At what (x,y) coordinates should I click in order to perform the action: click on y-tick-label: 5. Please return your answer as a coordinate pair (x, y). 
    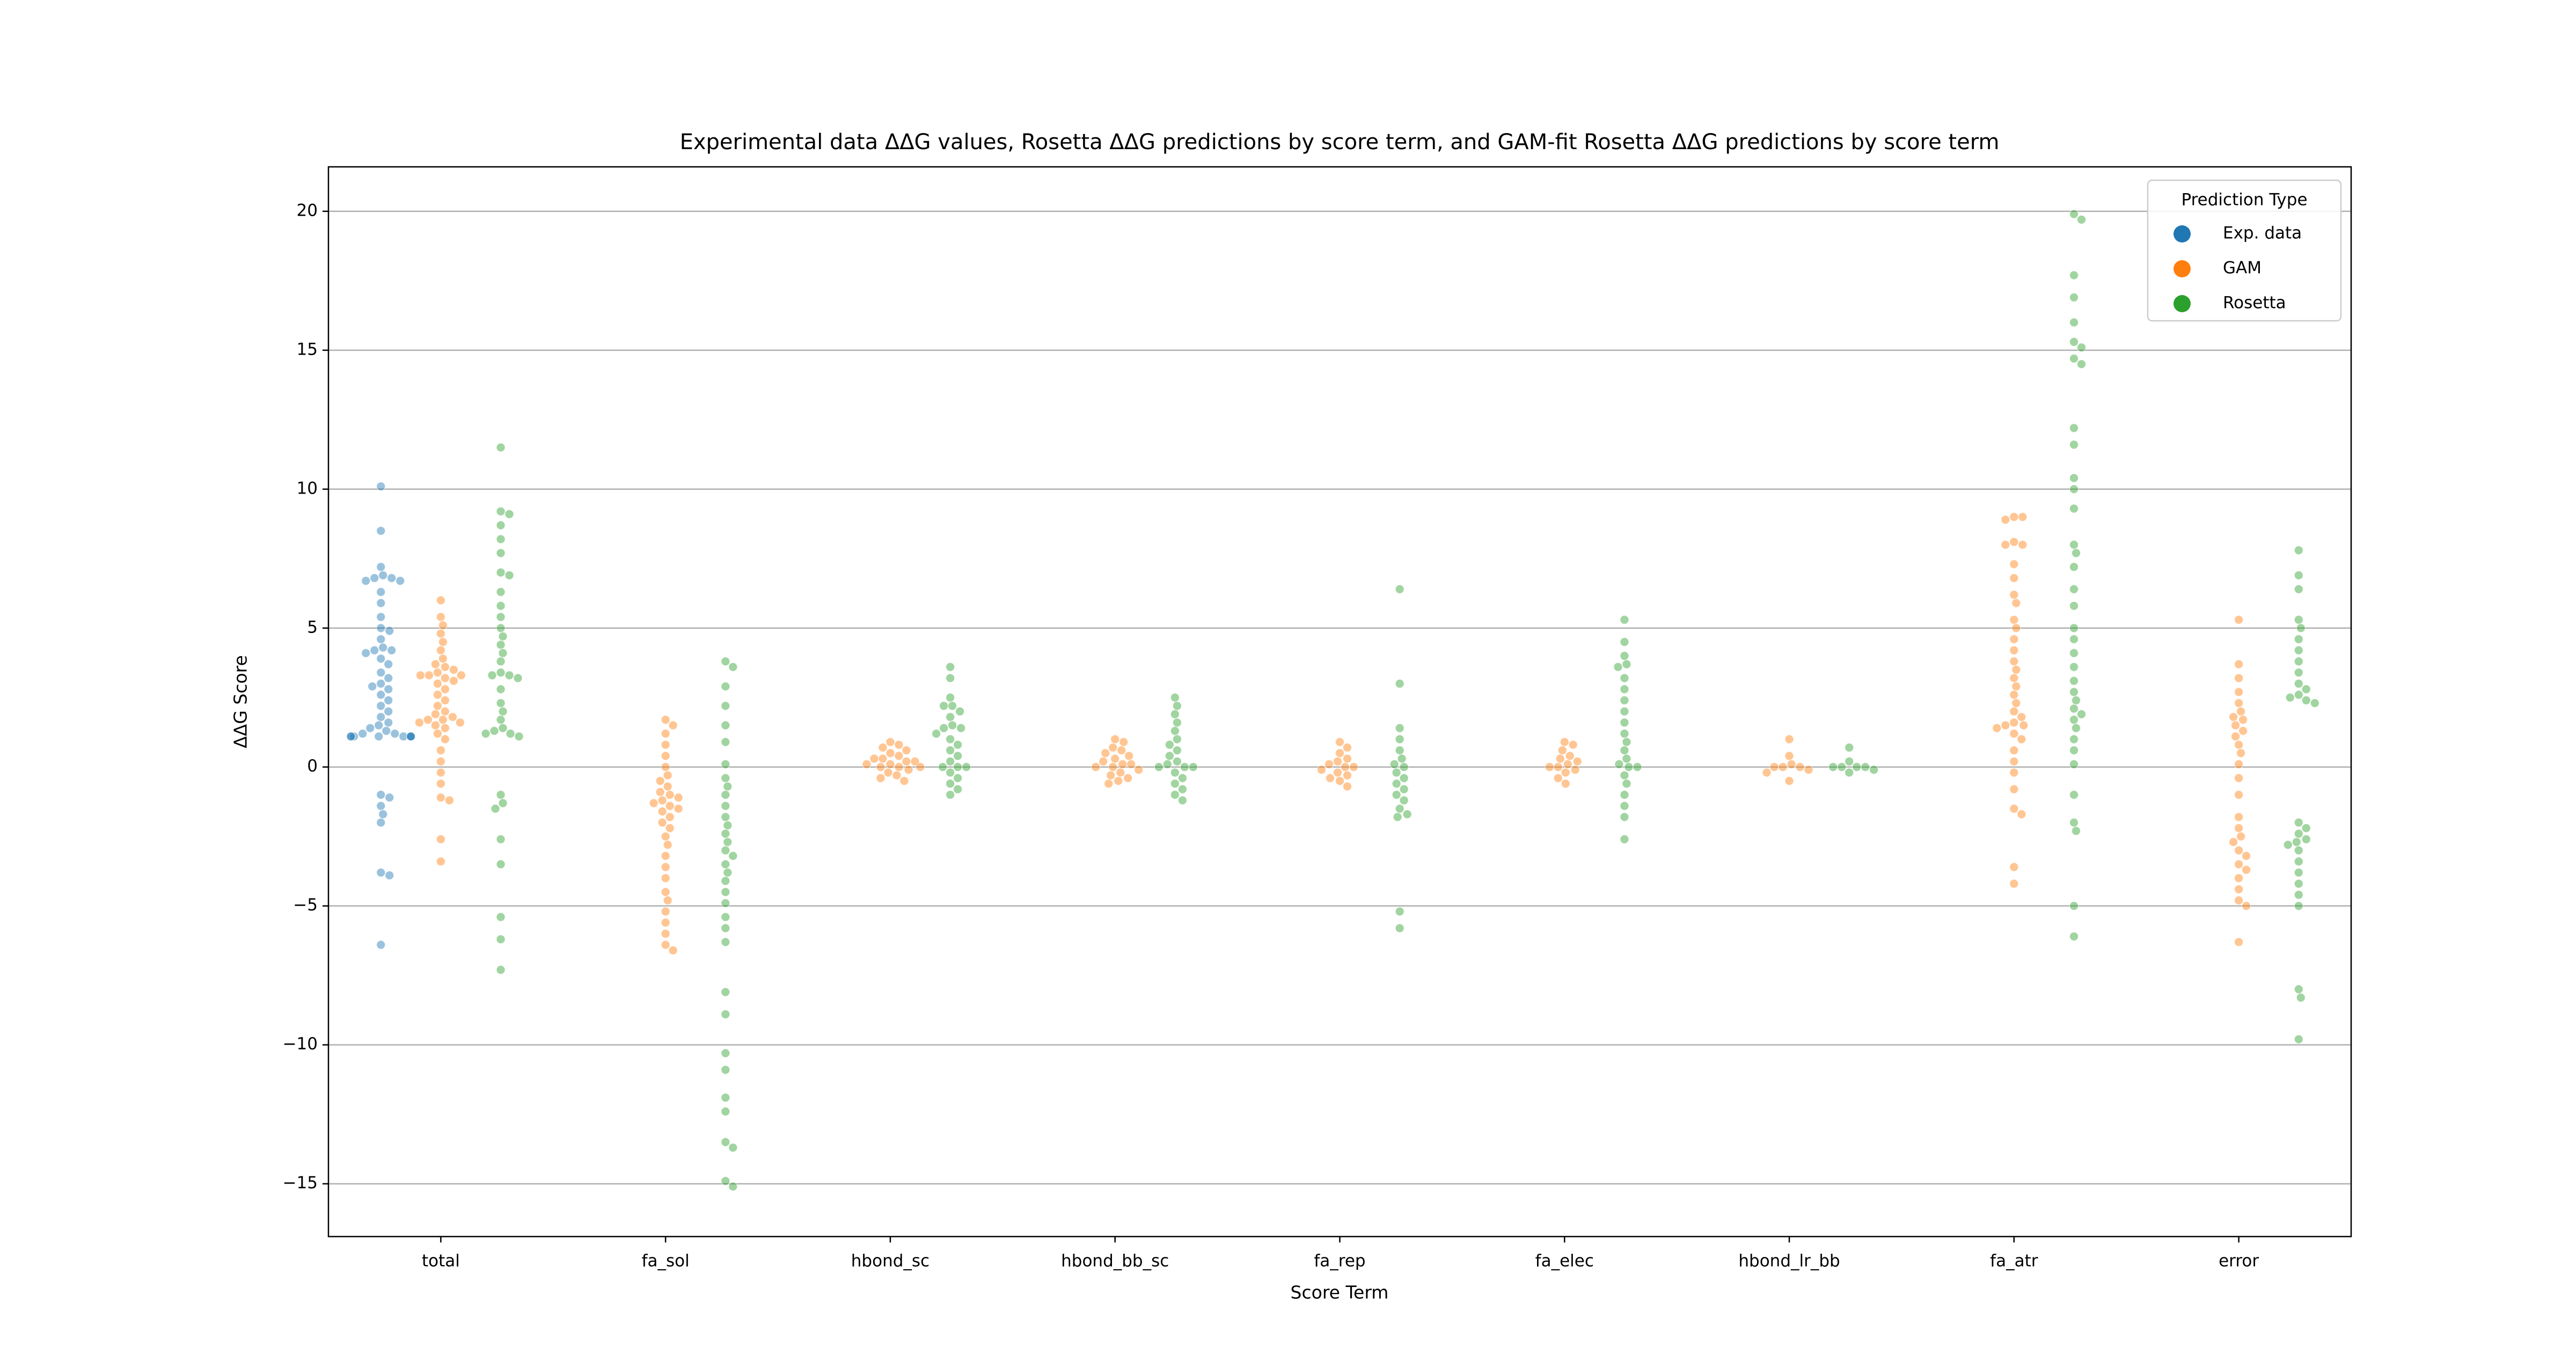
    Looking at the image, I should click on (312, 627).